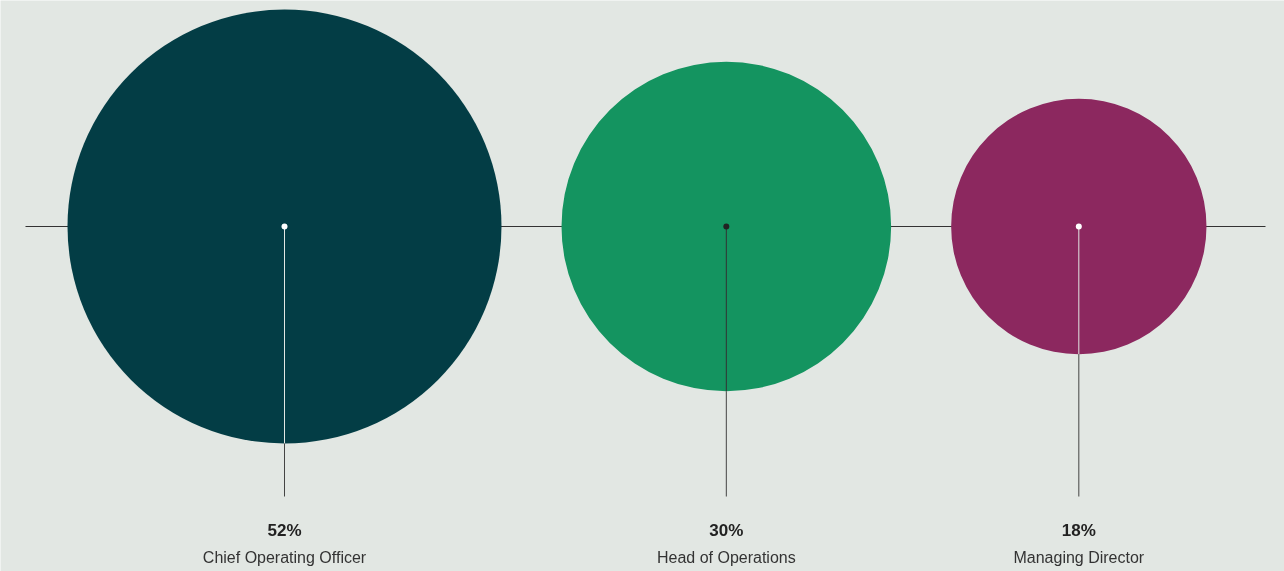  Describe the element at coordinates (726, 530) in the screenshot. I see `data-label: 30%` at that location.